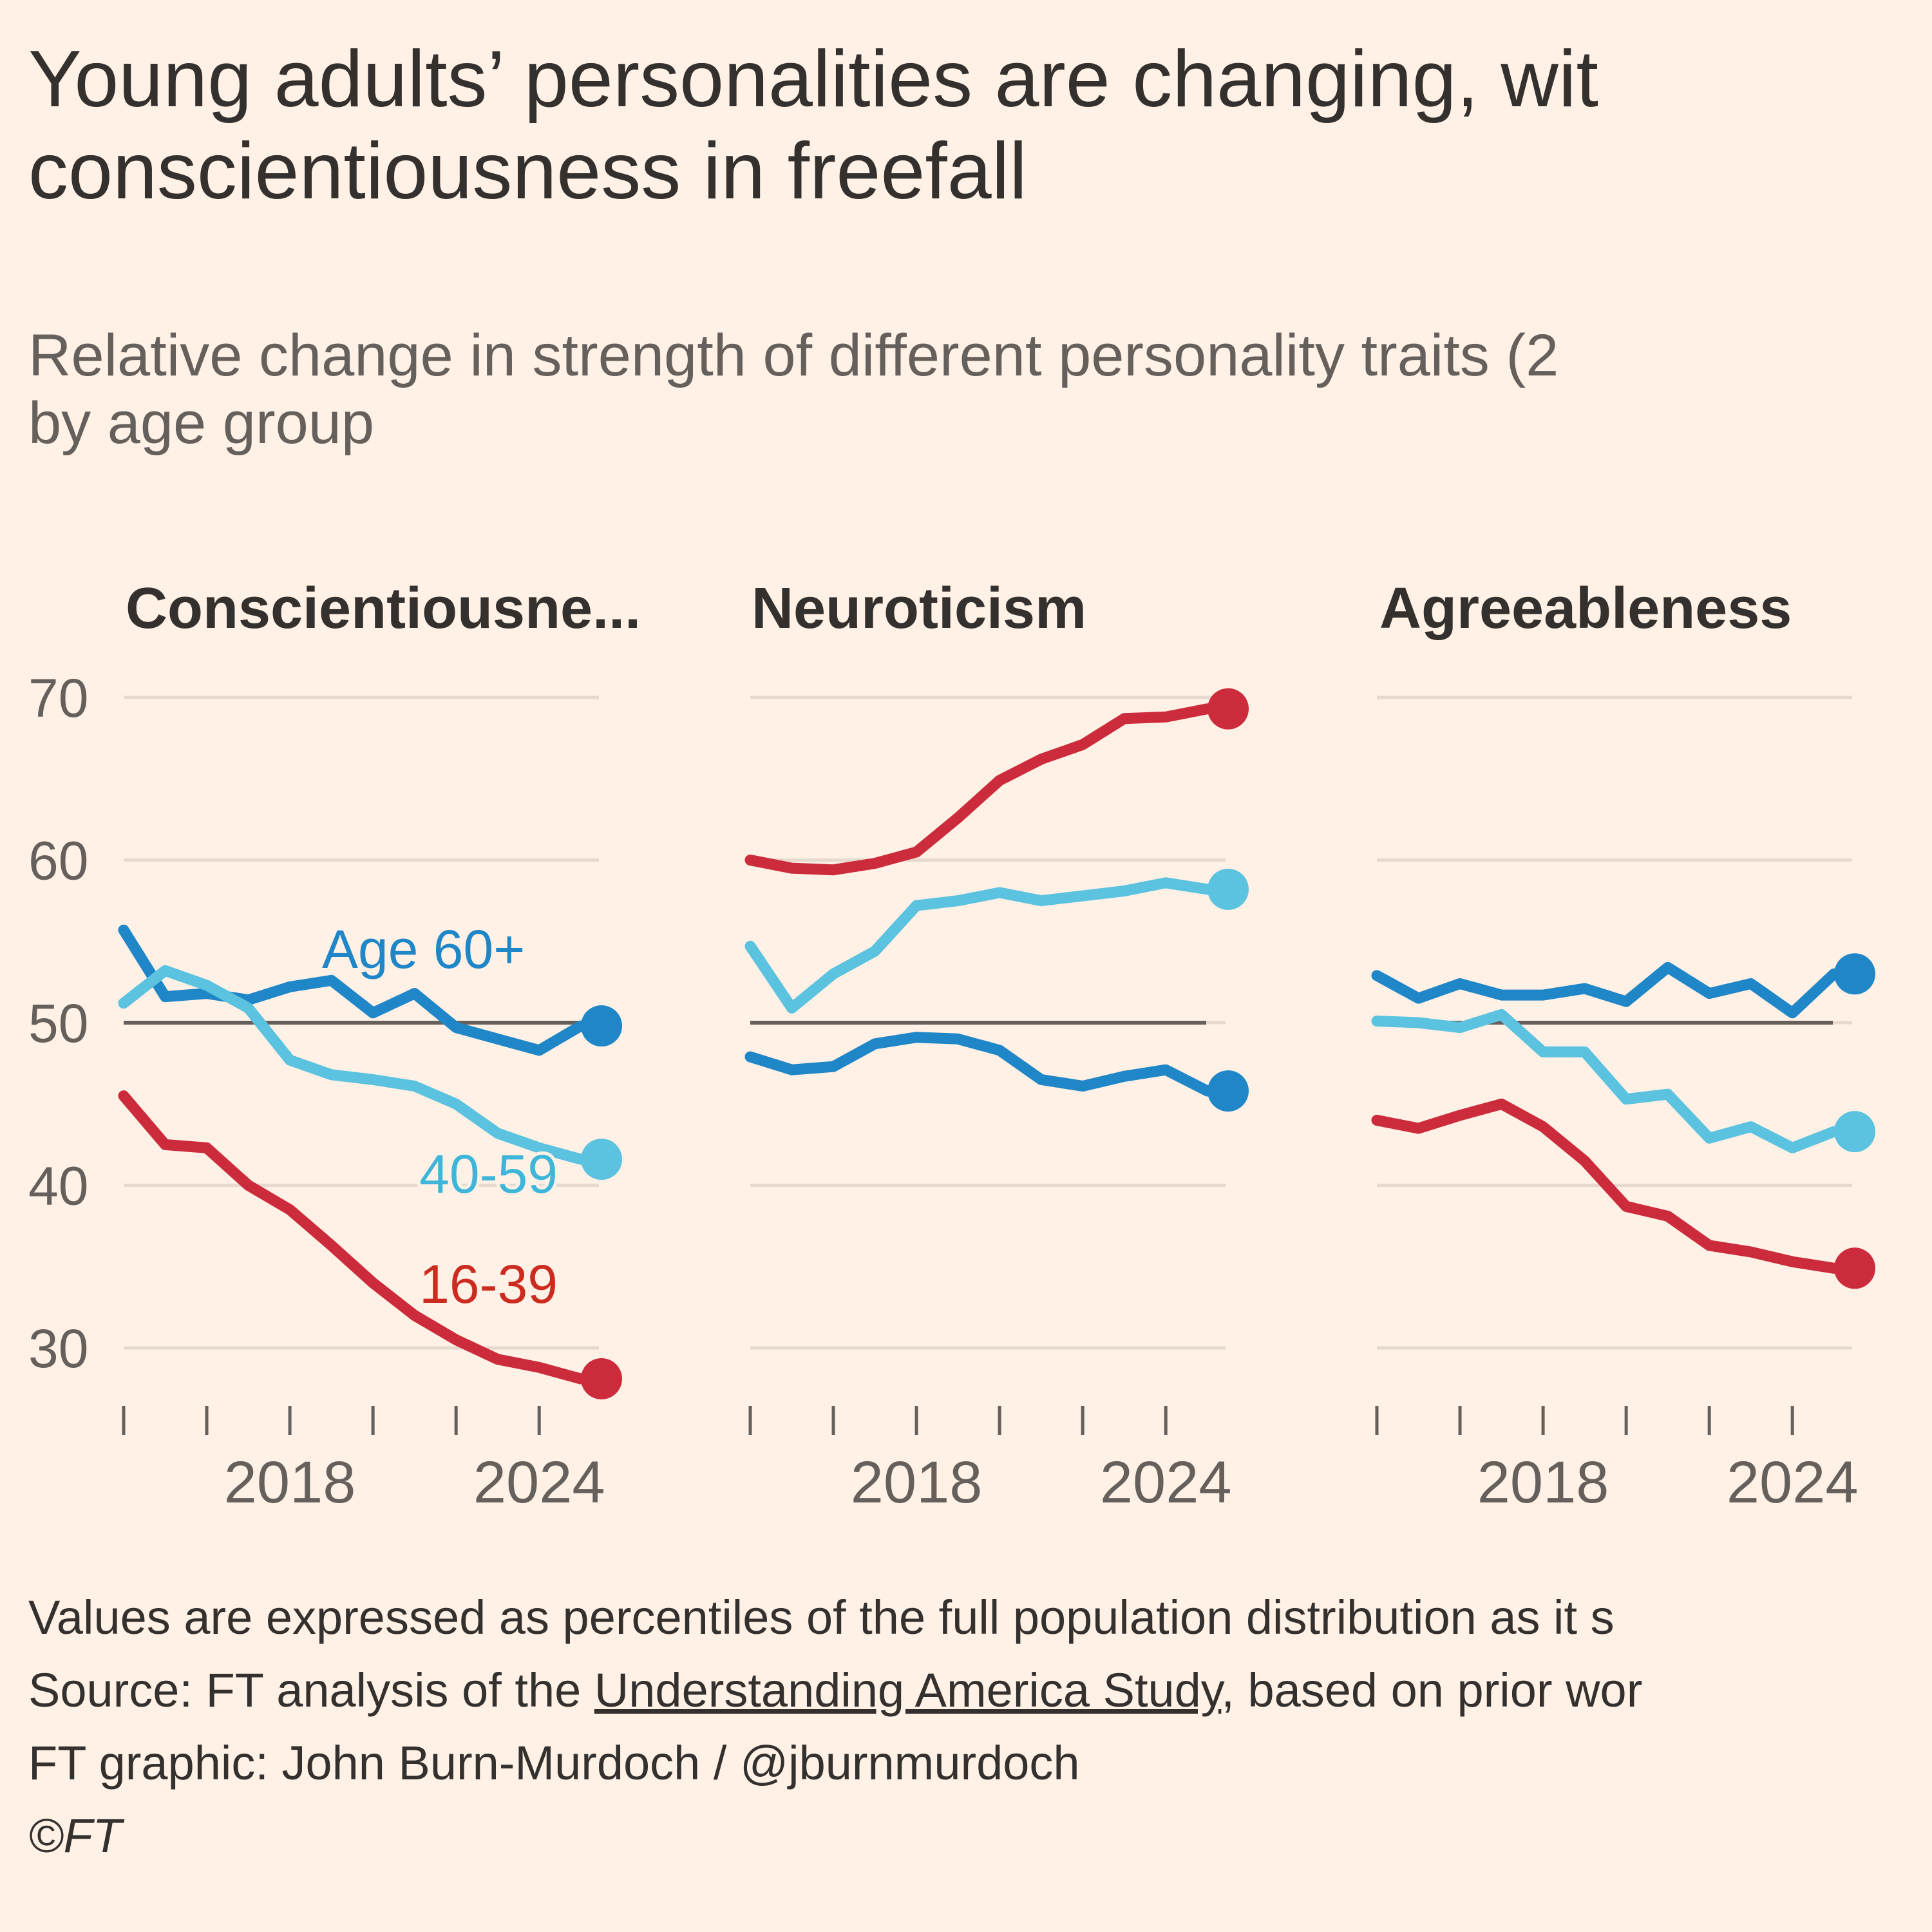 This screenshot has height=1932, width=1932. What do you see at coordinates (1432, 1690) in the screenshot?
I see `footer-source-suffix: , based on prior wor` at bounding box center [1432, 1690].